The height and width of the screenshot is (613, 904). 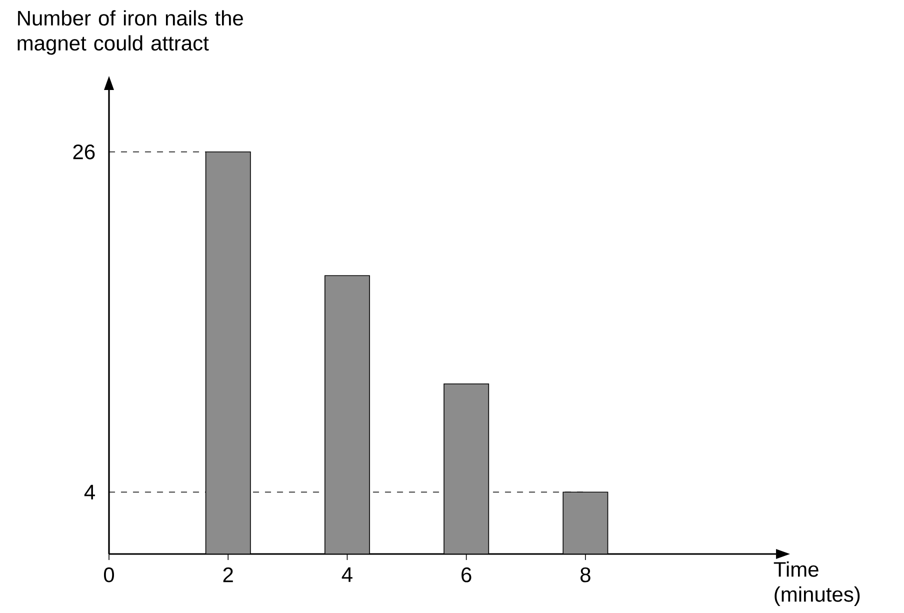 I want to click on x-tick-label: 4, so click(x=347, y=574).